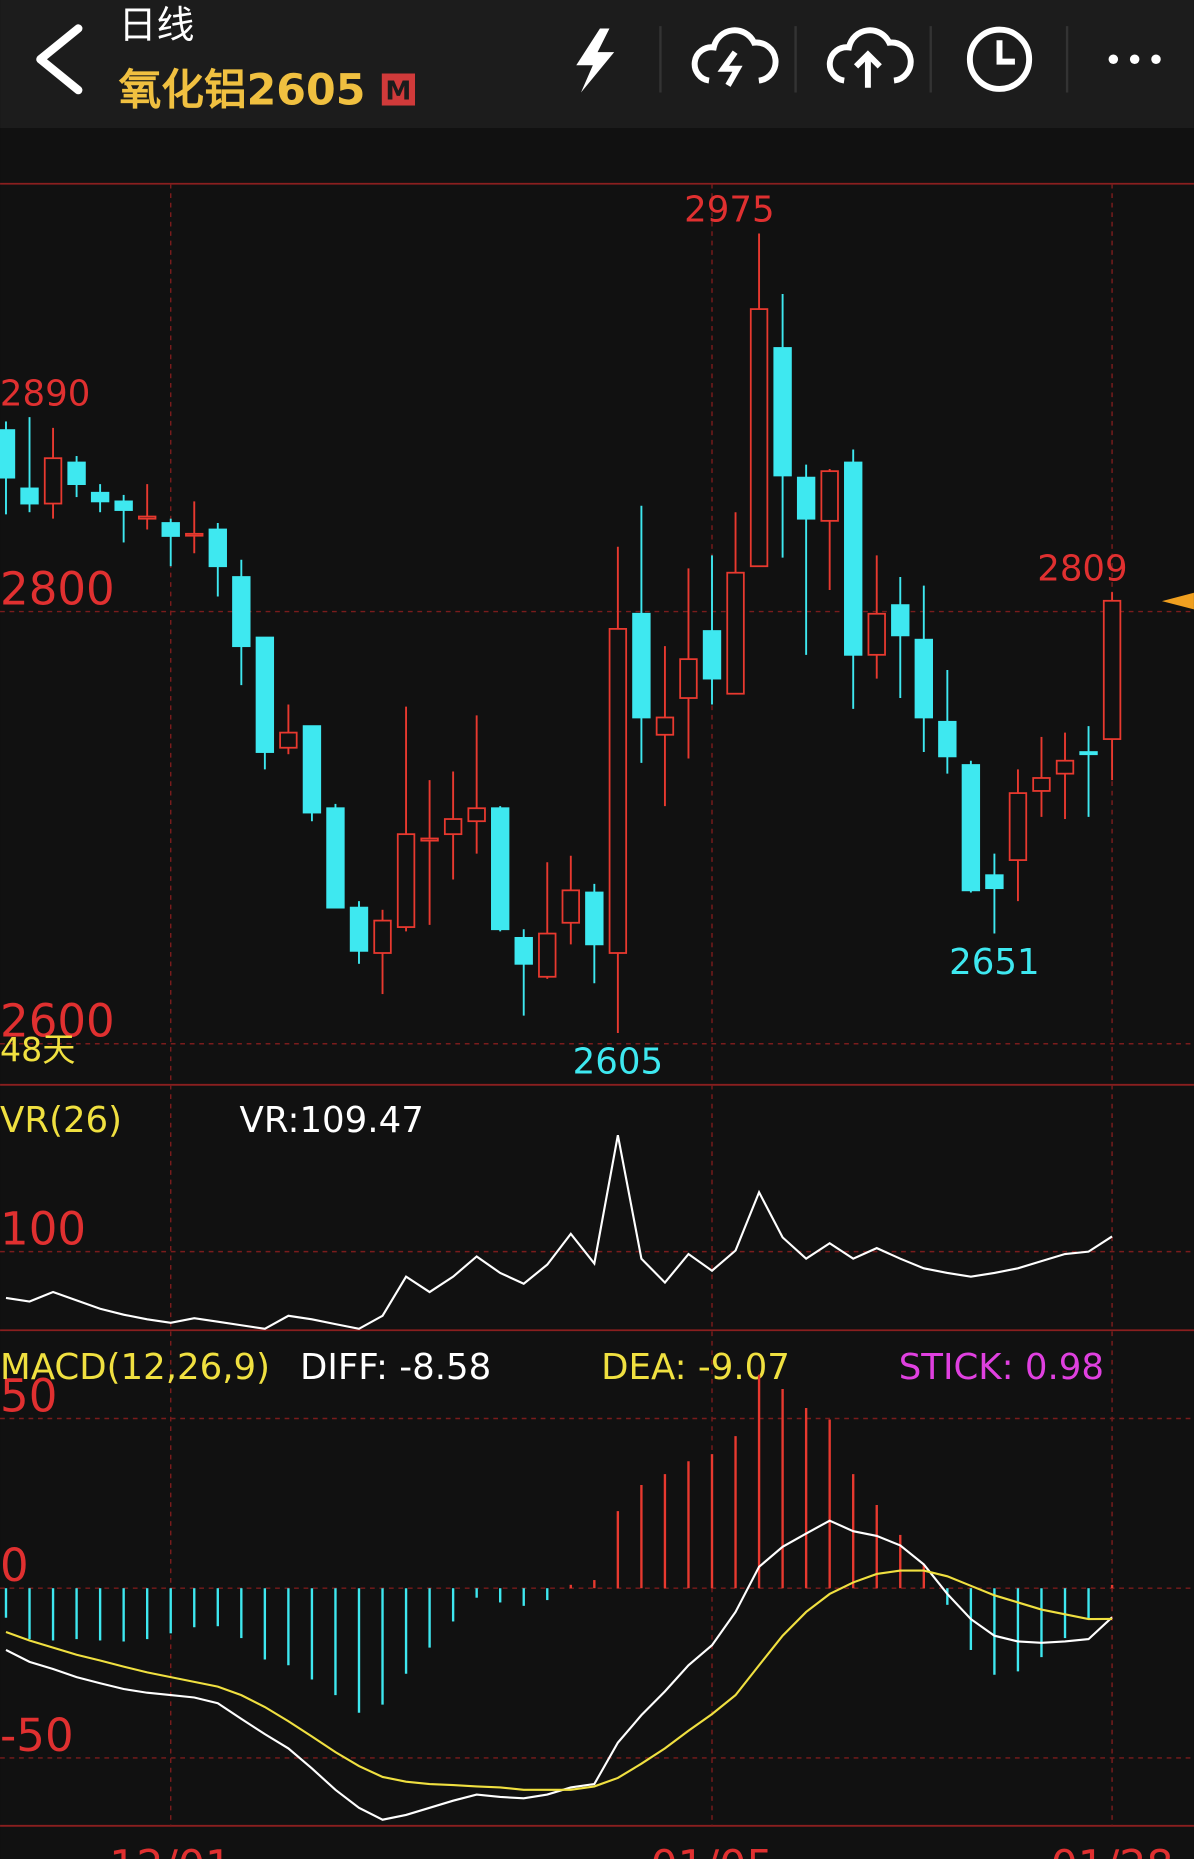  Describe the element at coordinates (28, 1395) in the screenshot. I see `y-tick-label: 50` at that location.